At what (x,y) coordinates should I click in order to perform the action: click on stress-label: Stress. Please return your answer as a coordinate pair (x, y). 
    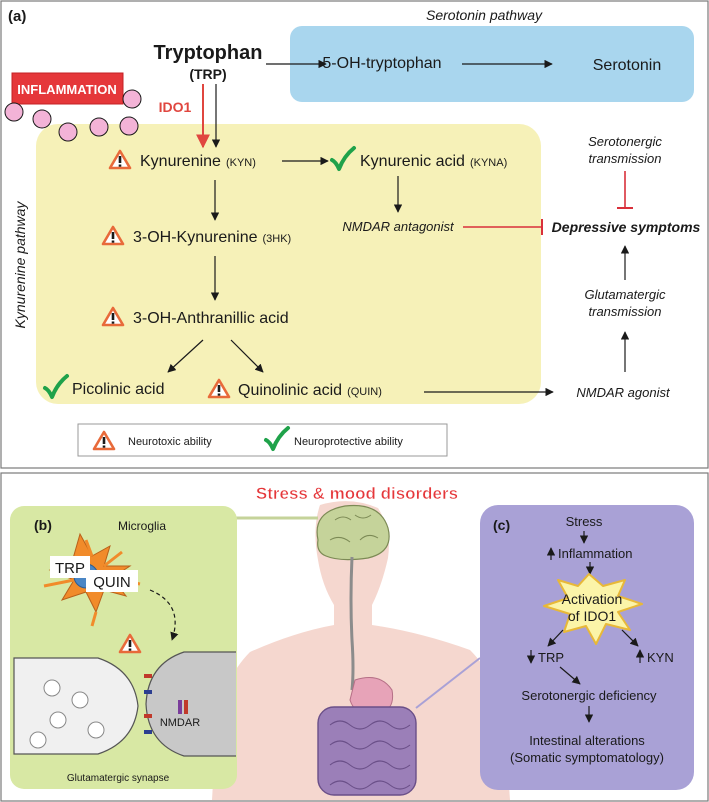
    Looking at the image, I should click on (584, 521).